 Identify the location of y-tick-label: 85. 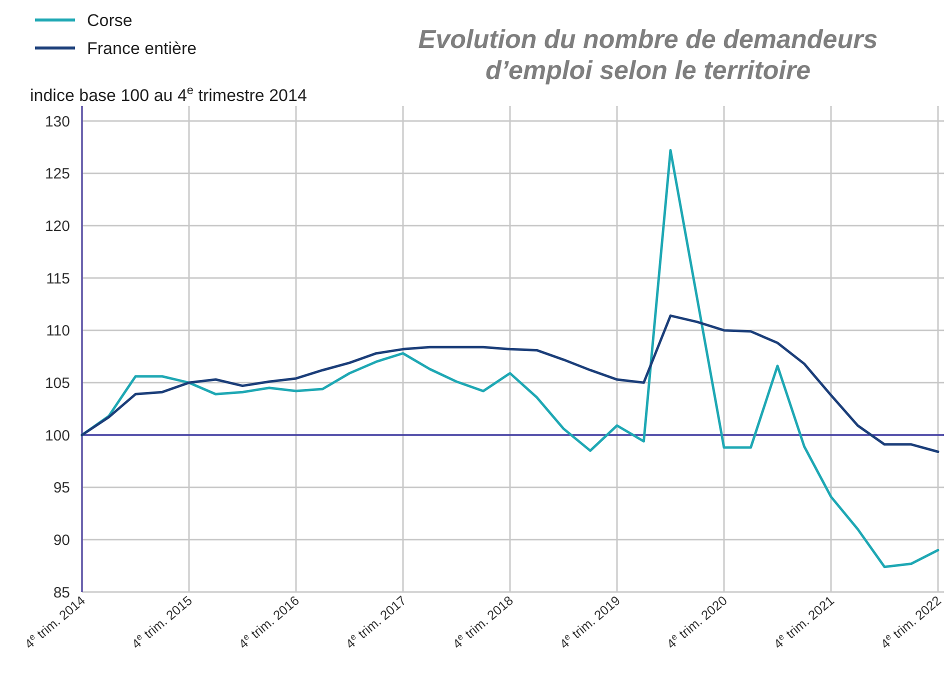
(61, 593).